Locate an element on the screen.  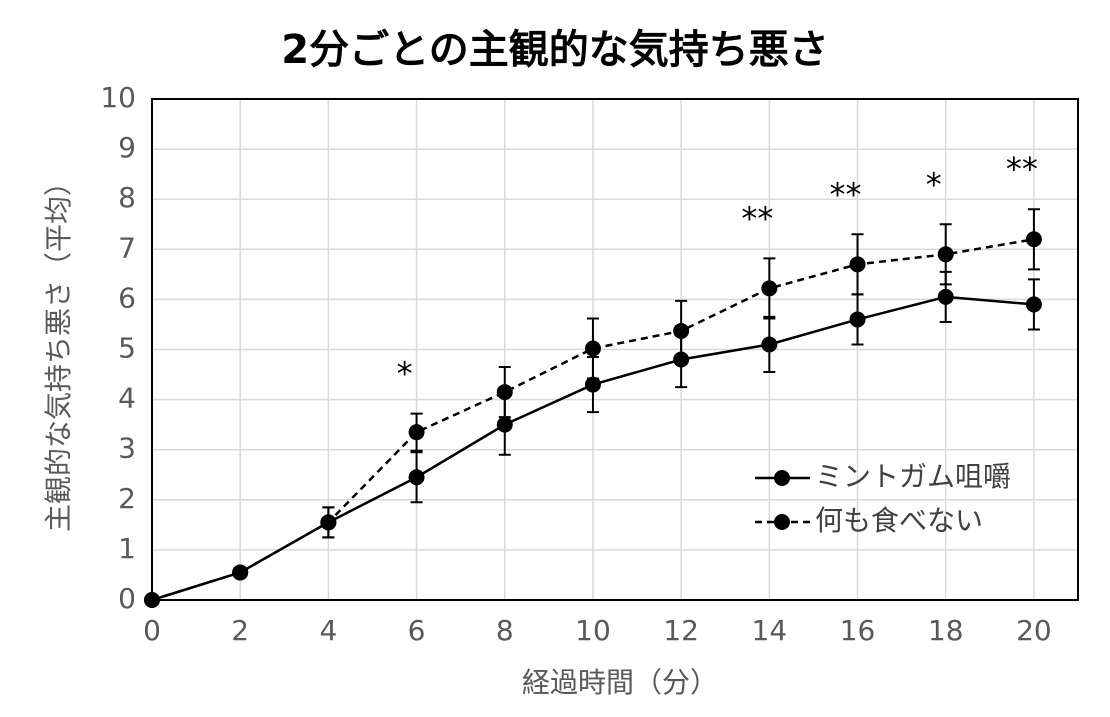
legend-label: 何も食べない is located at coordinates (899, 520).